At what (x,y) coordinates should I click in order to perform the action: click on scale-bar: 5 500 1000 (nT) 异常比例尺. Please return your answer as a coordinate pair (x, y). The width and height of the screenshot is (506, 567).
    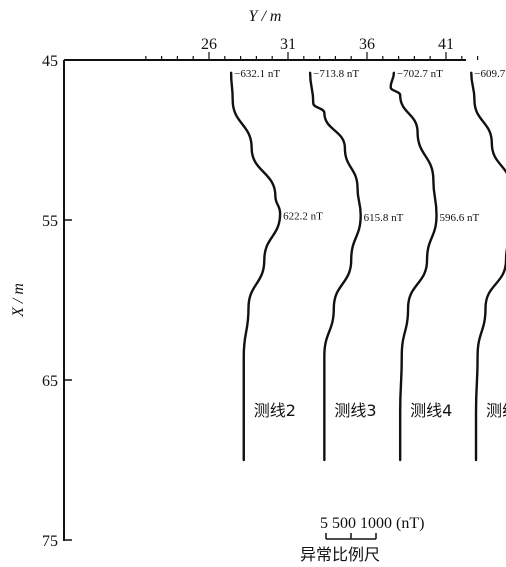
    Looking at the image, I should click on (362, 539).